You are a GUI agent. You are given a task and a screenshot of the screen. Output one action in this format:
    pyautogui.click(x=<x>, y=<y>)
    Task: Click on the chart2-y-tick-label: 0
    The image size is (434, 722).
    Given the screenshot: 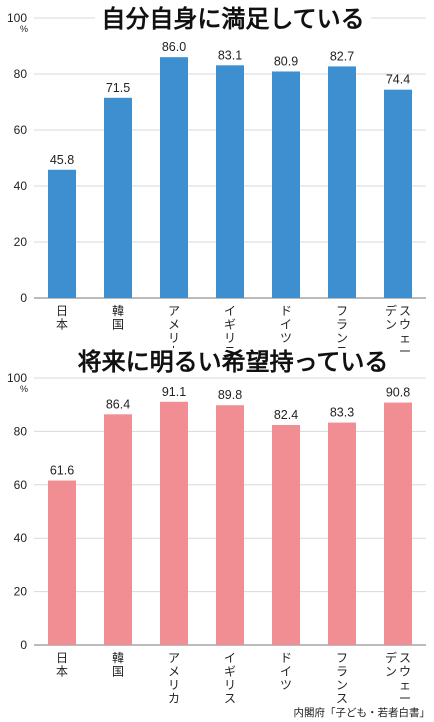 What is the action you would take?
    pyautogui.click(x=23, y=645)
    